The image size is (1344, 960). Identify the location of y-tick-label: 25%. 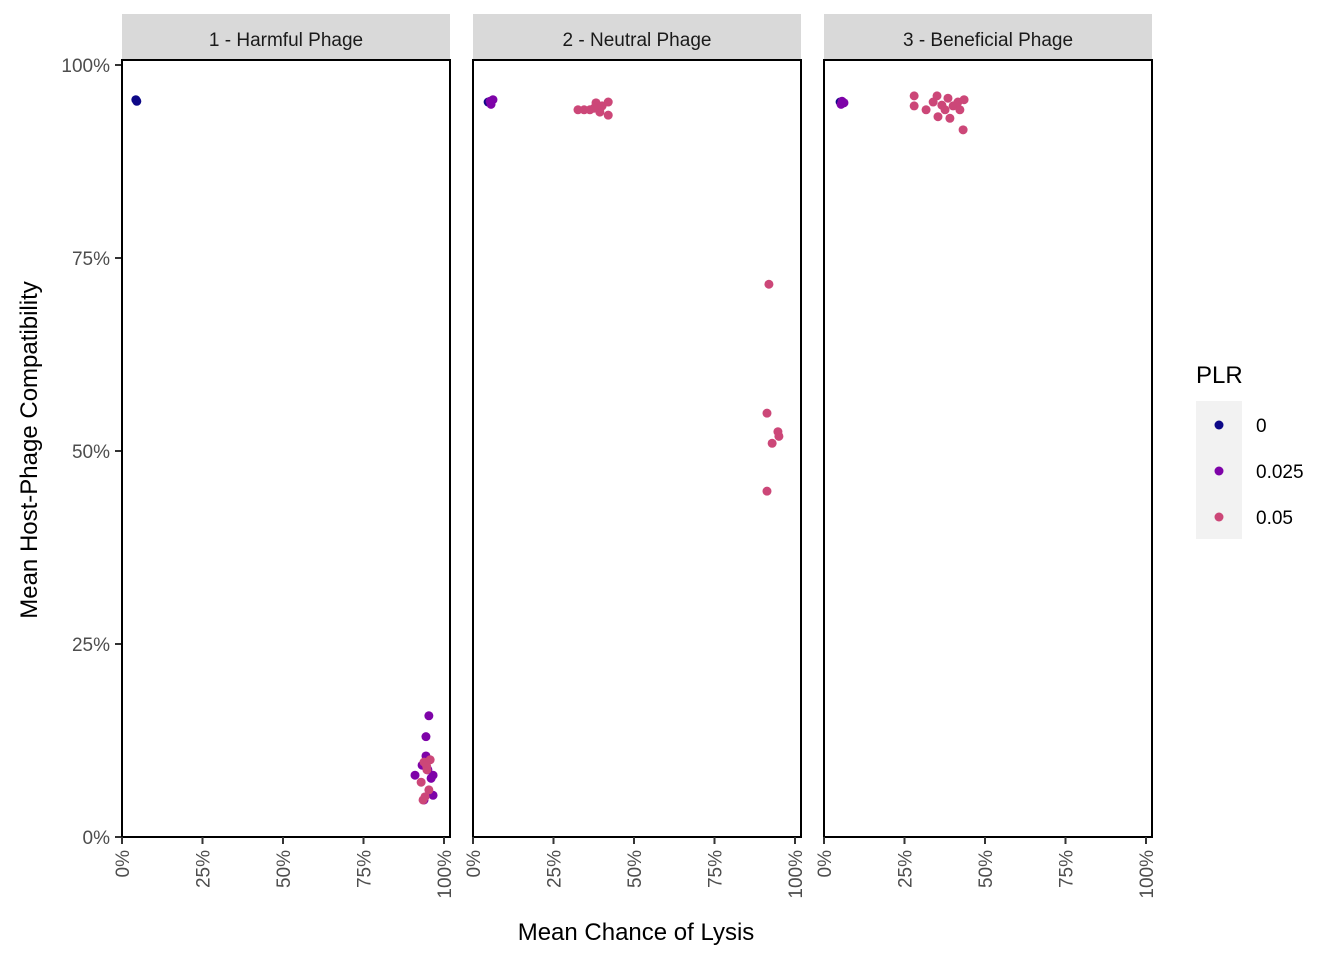
(91, 645).